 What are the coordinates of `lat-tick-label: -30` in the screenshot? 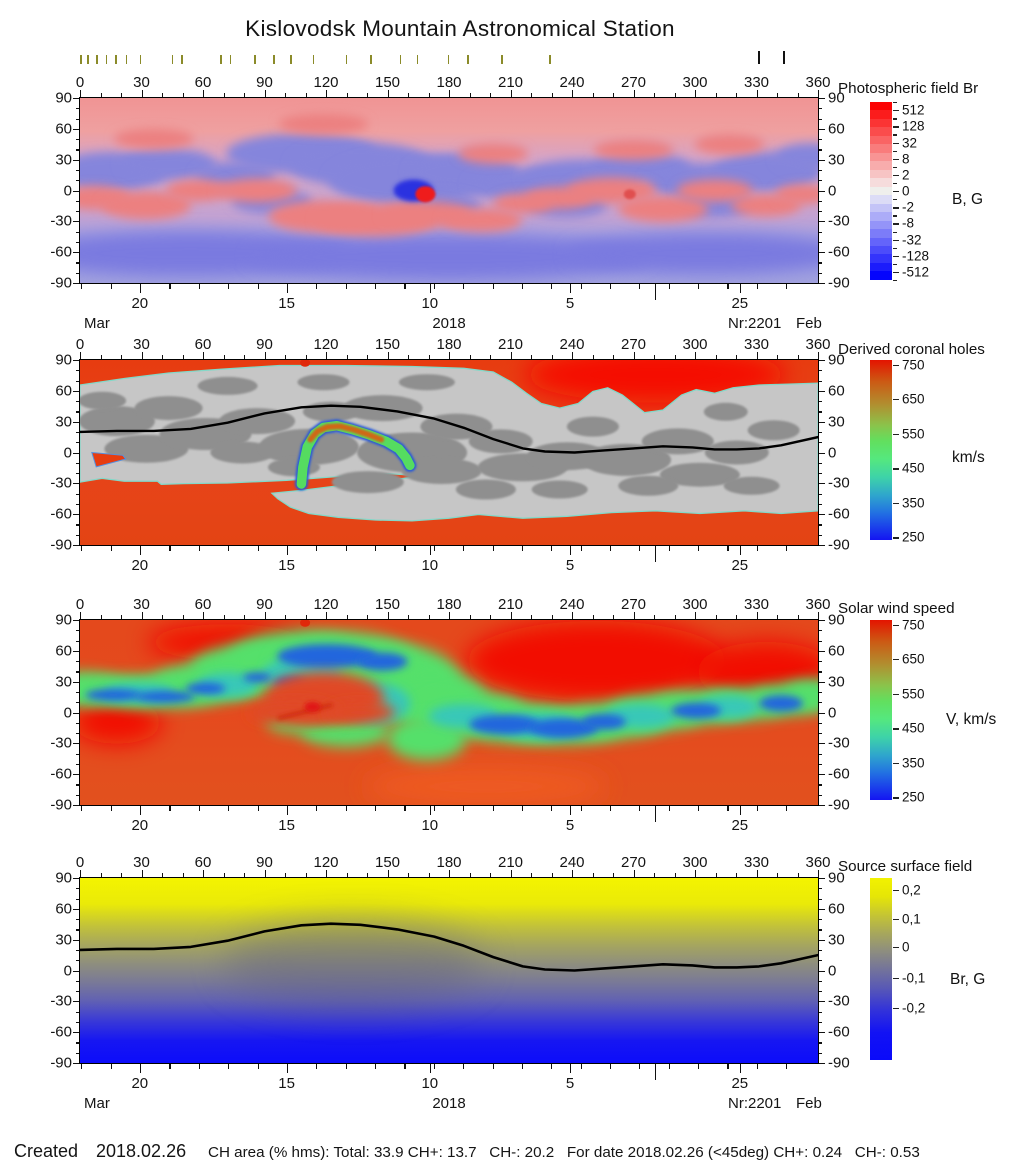 It's located at (839, 1001).